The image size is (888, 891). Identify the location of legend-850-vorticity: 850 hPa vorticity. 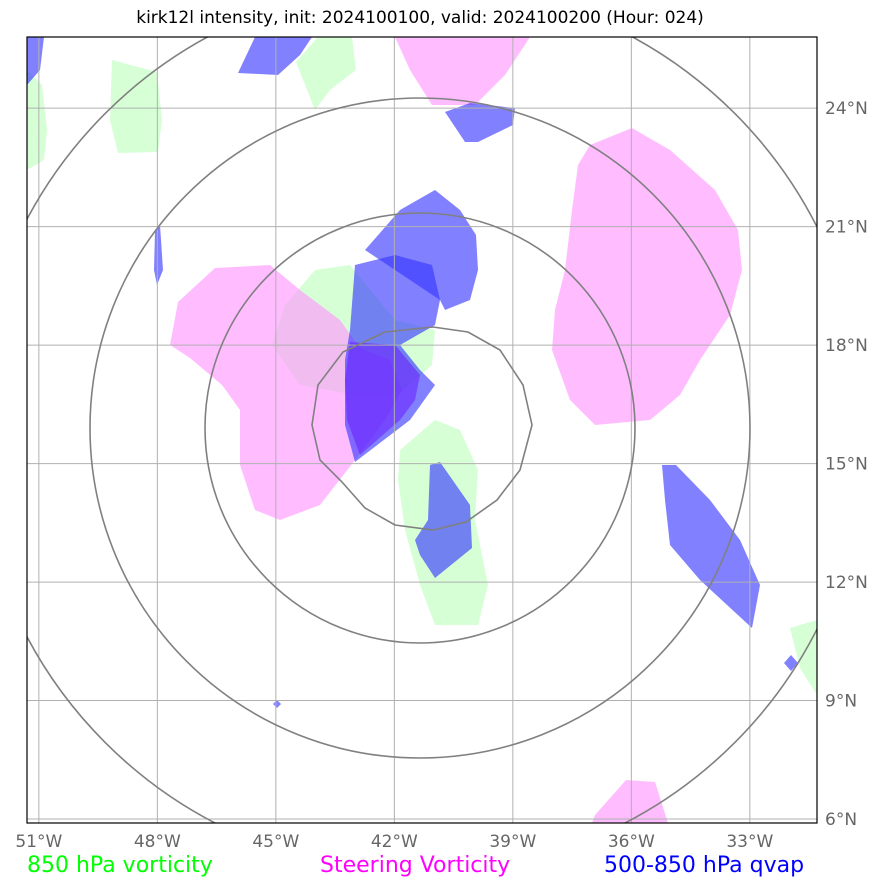
(120, 865).